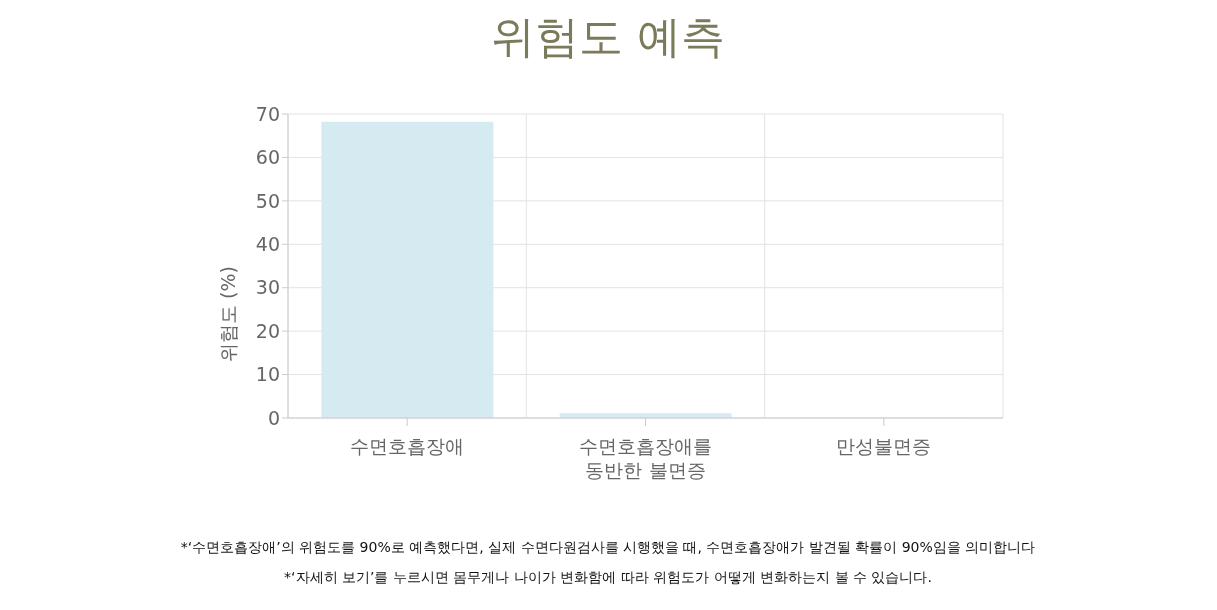  What do you see at coordinates (273, 417) in the screenshot?
I see `y-tick-label: 0` at bounding box center [273, 417].